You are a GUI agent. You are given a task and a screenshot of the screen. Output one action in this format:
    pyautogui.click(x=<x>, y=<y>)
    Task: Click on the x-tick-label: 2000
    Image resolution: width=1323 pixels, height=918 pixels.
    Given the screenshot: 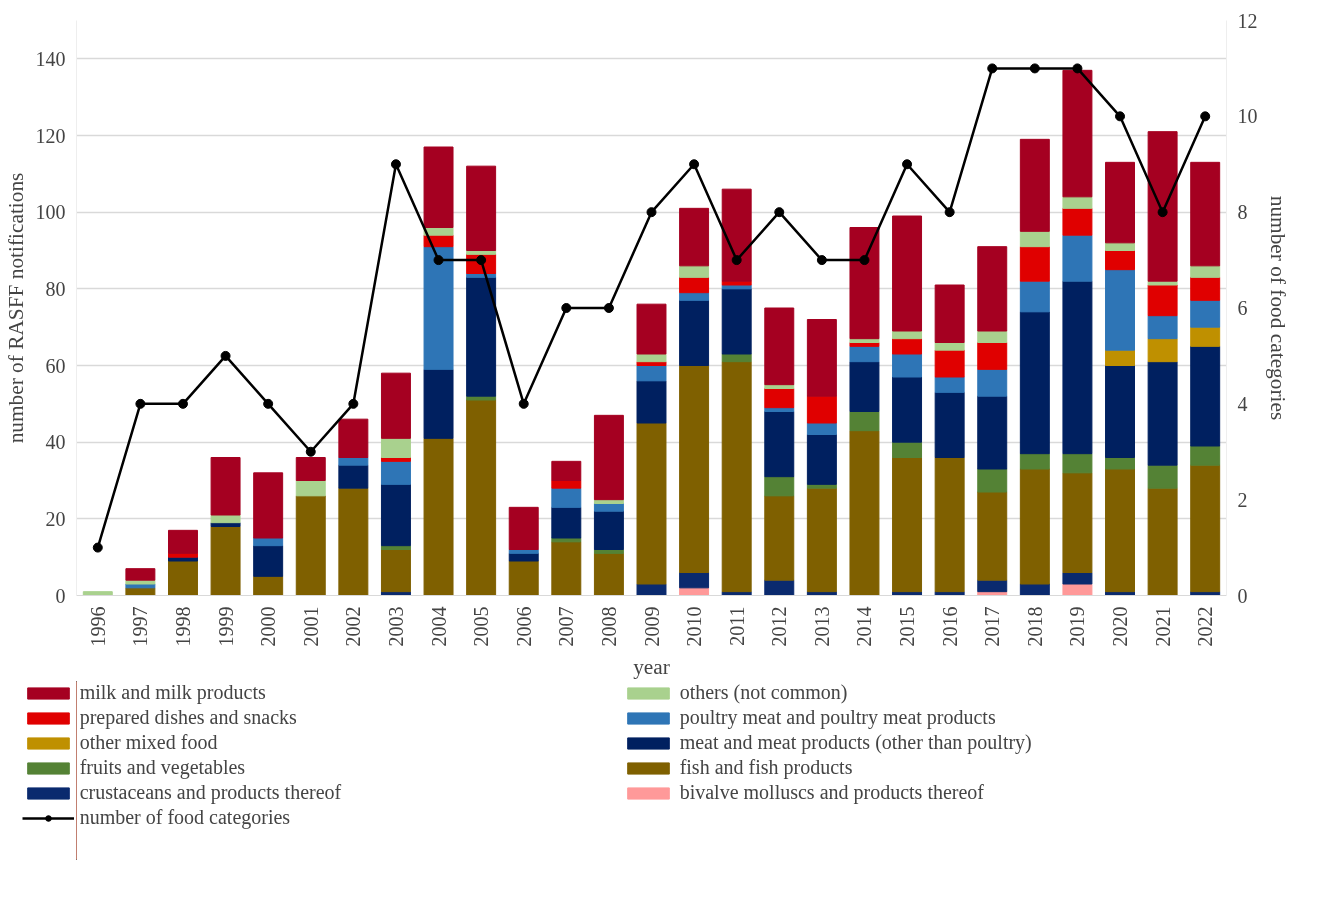 What is the action you would take?
    pyautogui.click(x=268, y=626)
    